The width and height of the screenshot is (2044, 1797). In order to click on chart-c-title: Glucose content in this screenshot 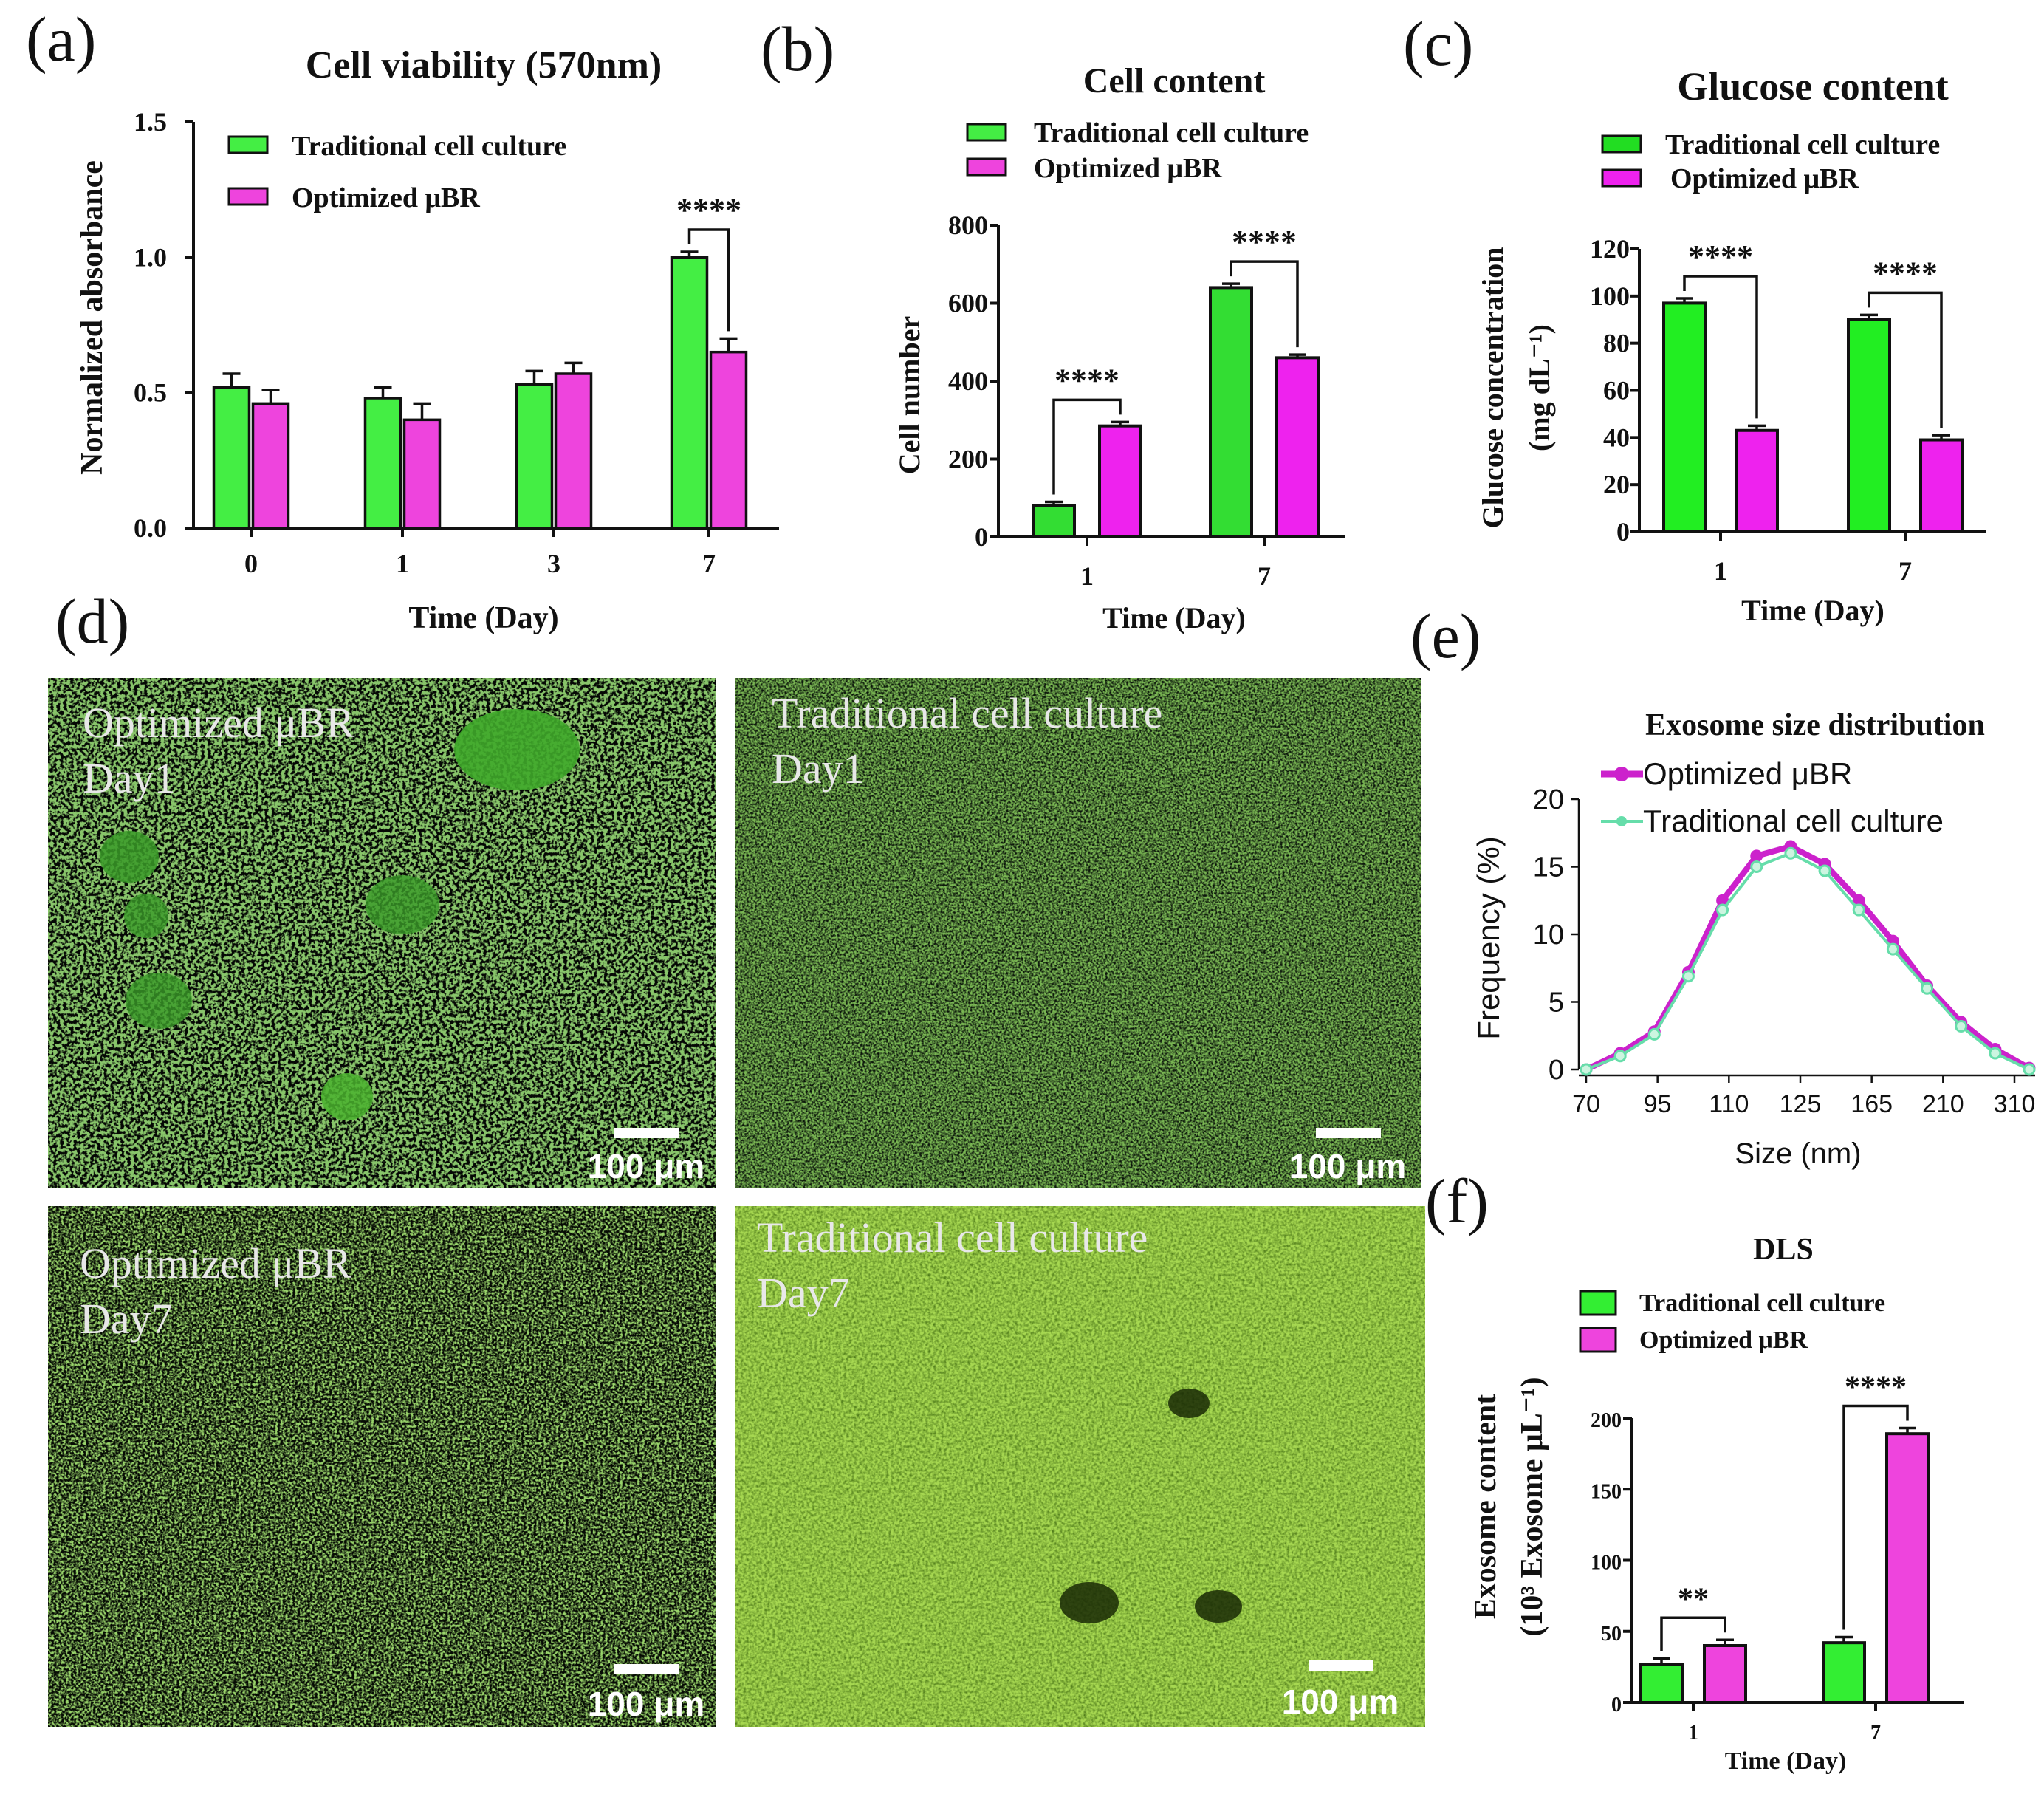, I will do `click(1812, 86)`.